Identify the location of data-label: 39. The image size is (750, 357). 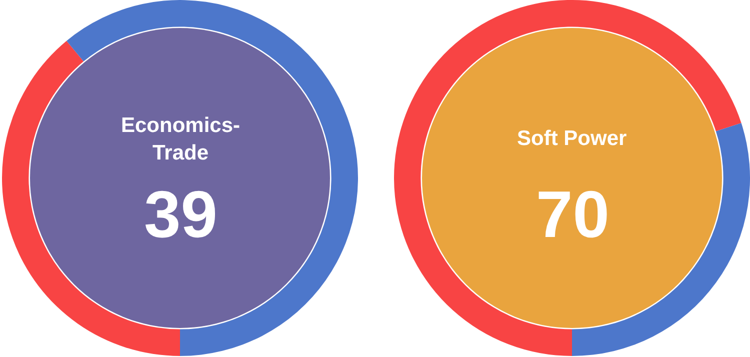
(181, 214).